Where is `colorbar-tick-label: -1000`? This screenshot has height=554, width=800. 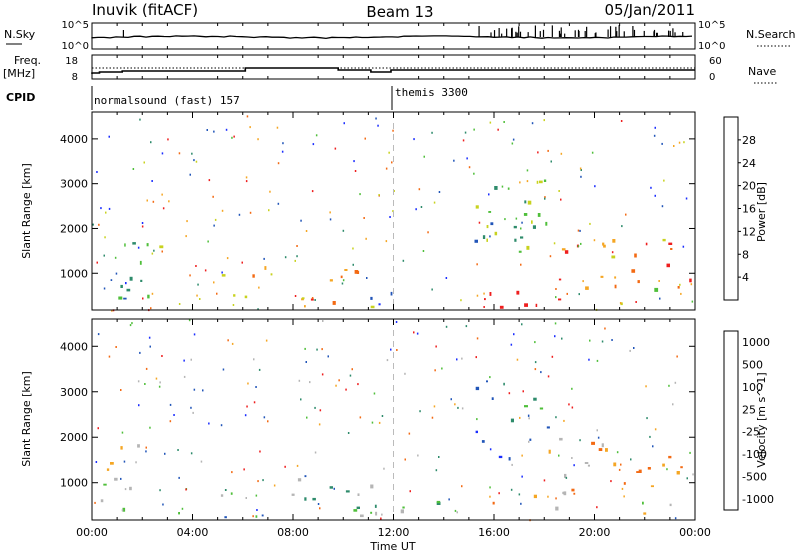 colorbar-tick-label: -1000 is located at coordinates (758, 499).